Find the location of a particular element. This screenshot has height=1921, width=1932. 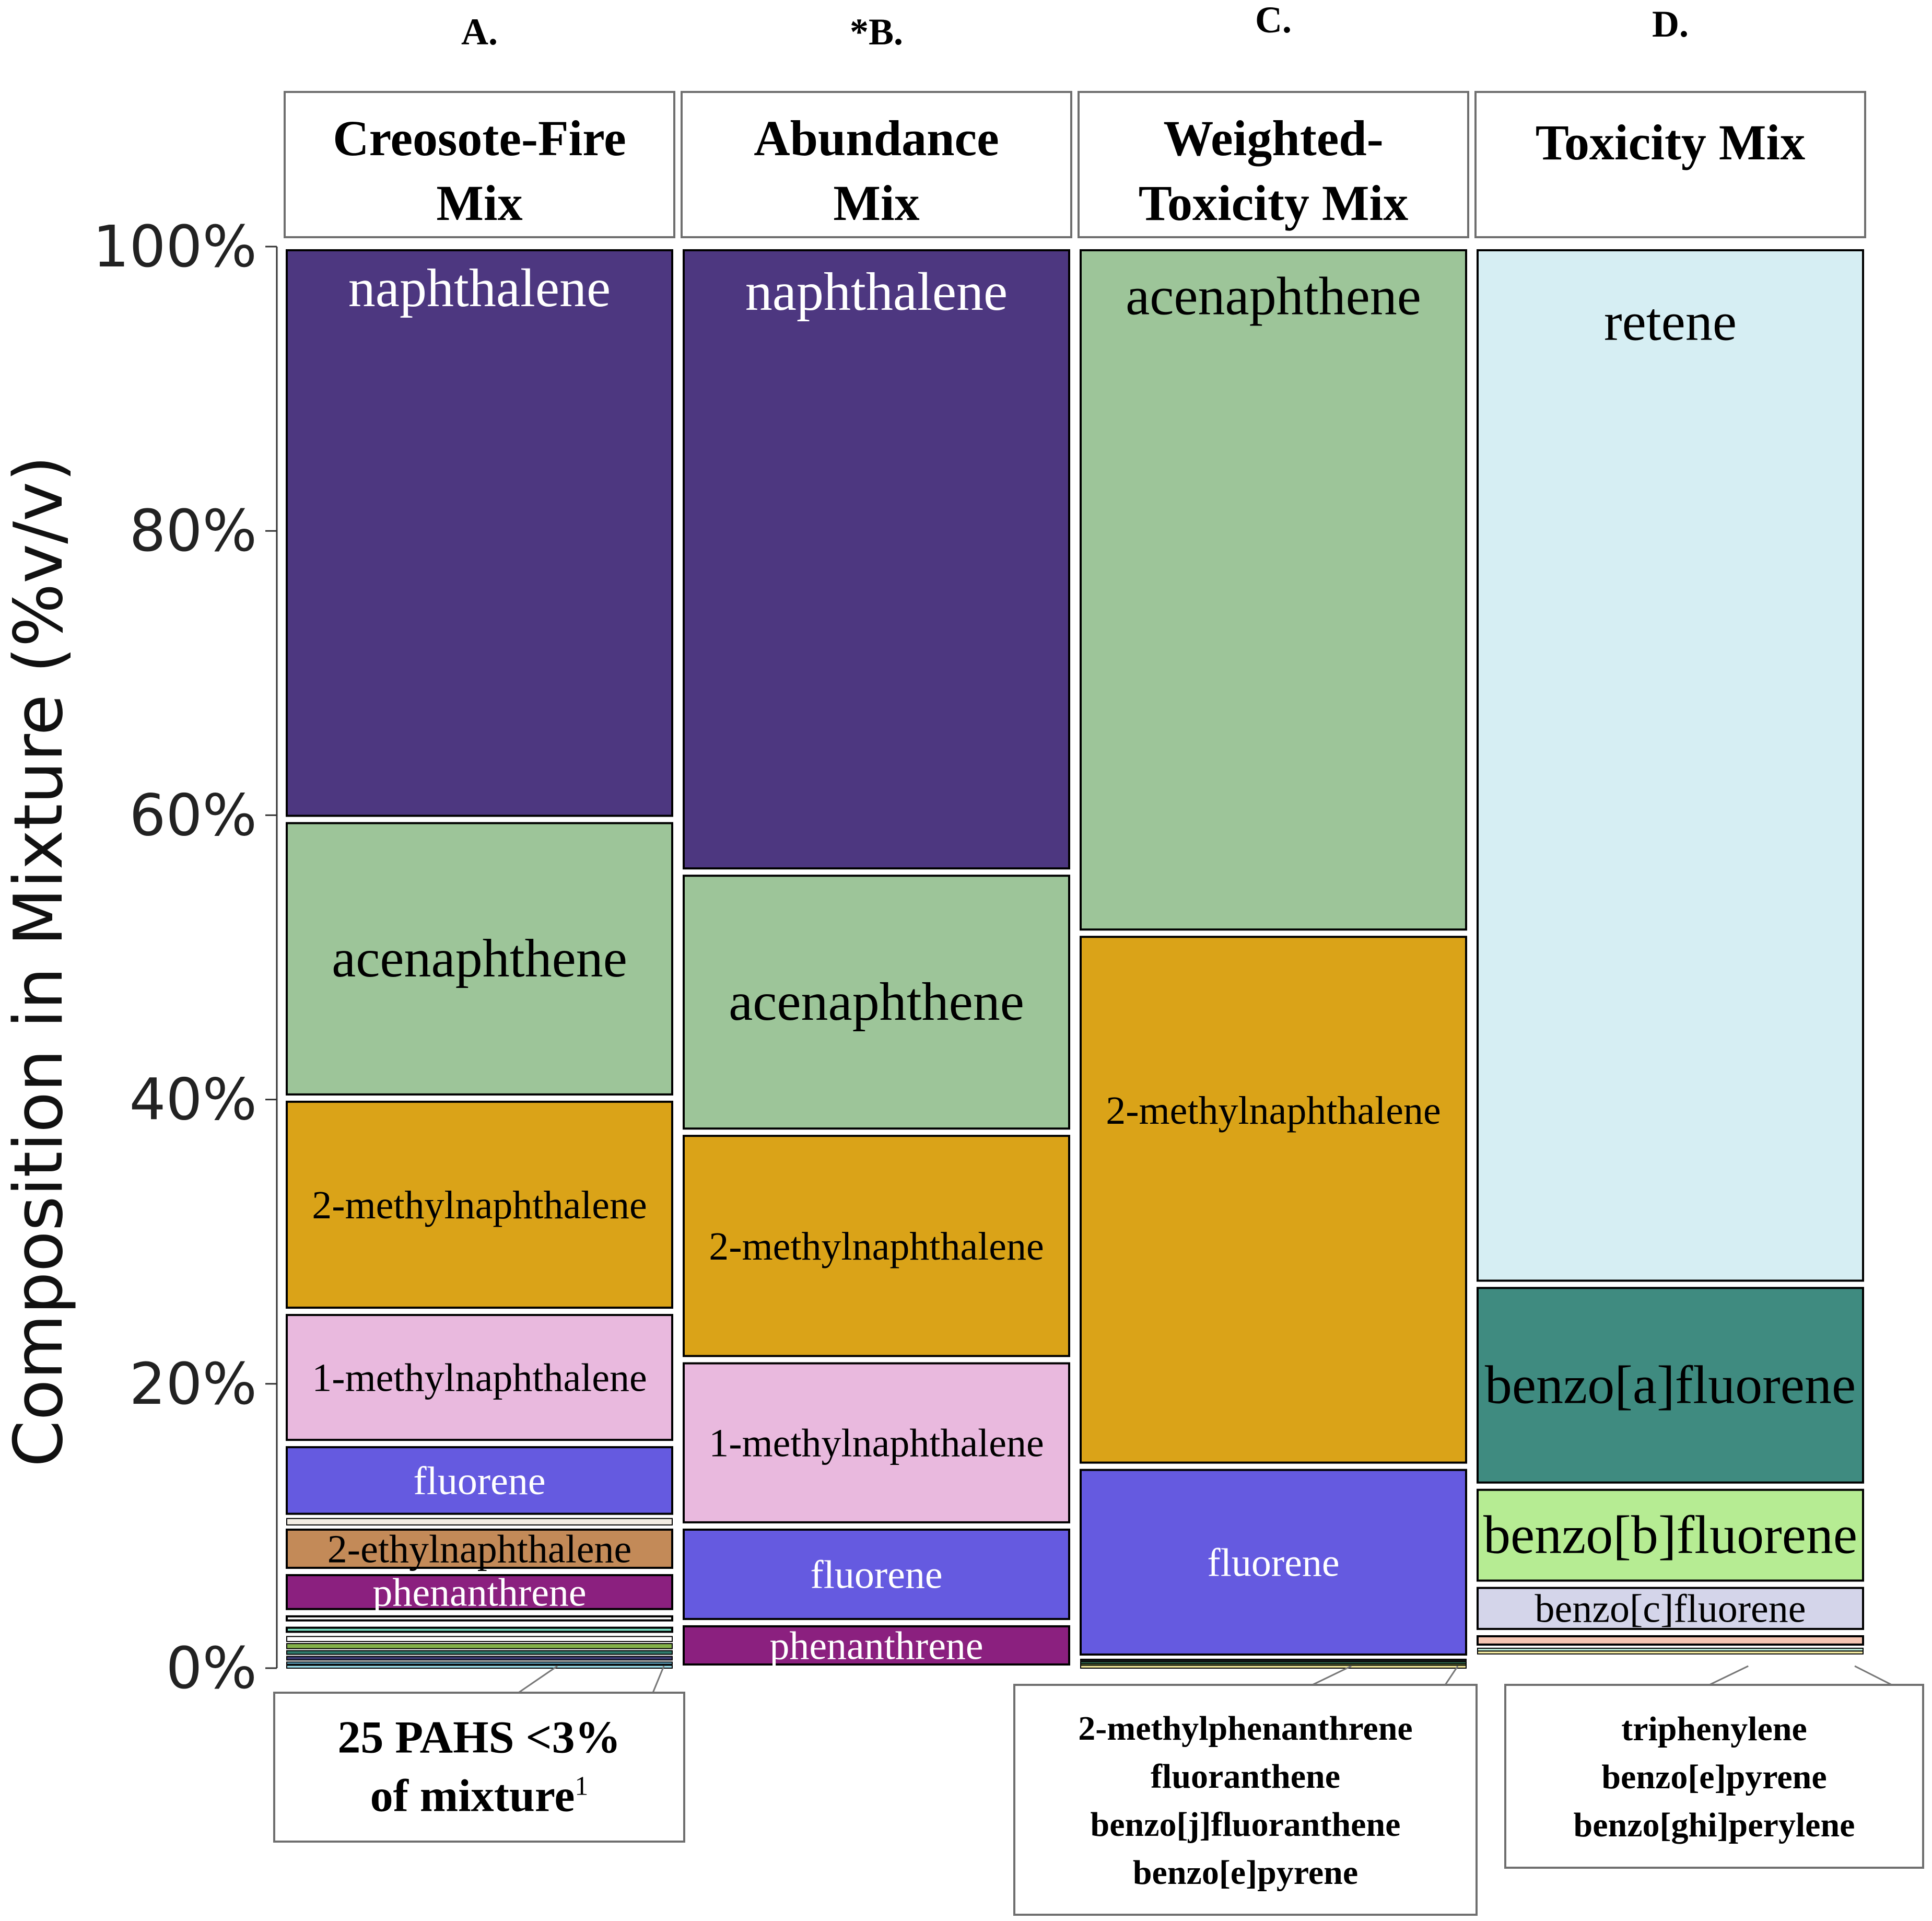

y-axis-label: Composition in Mixture (%v/v) is located at coordinates (39, 961).